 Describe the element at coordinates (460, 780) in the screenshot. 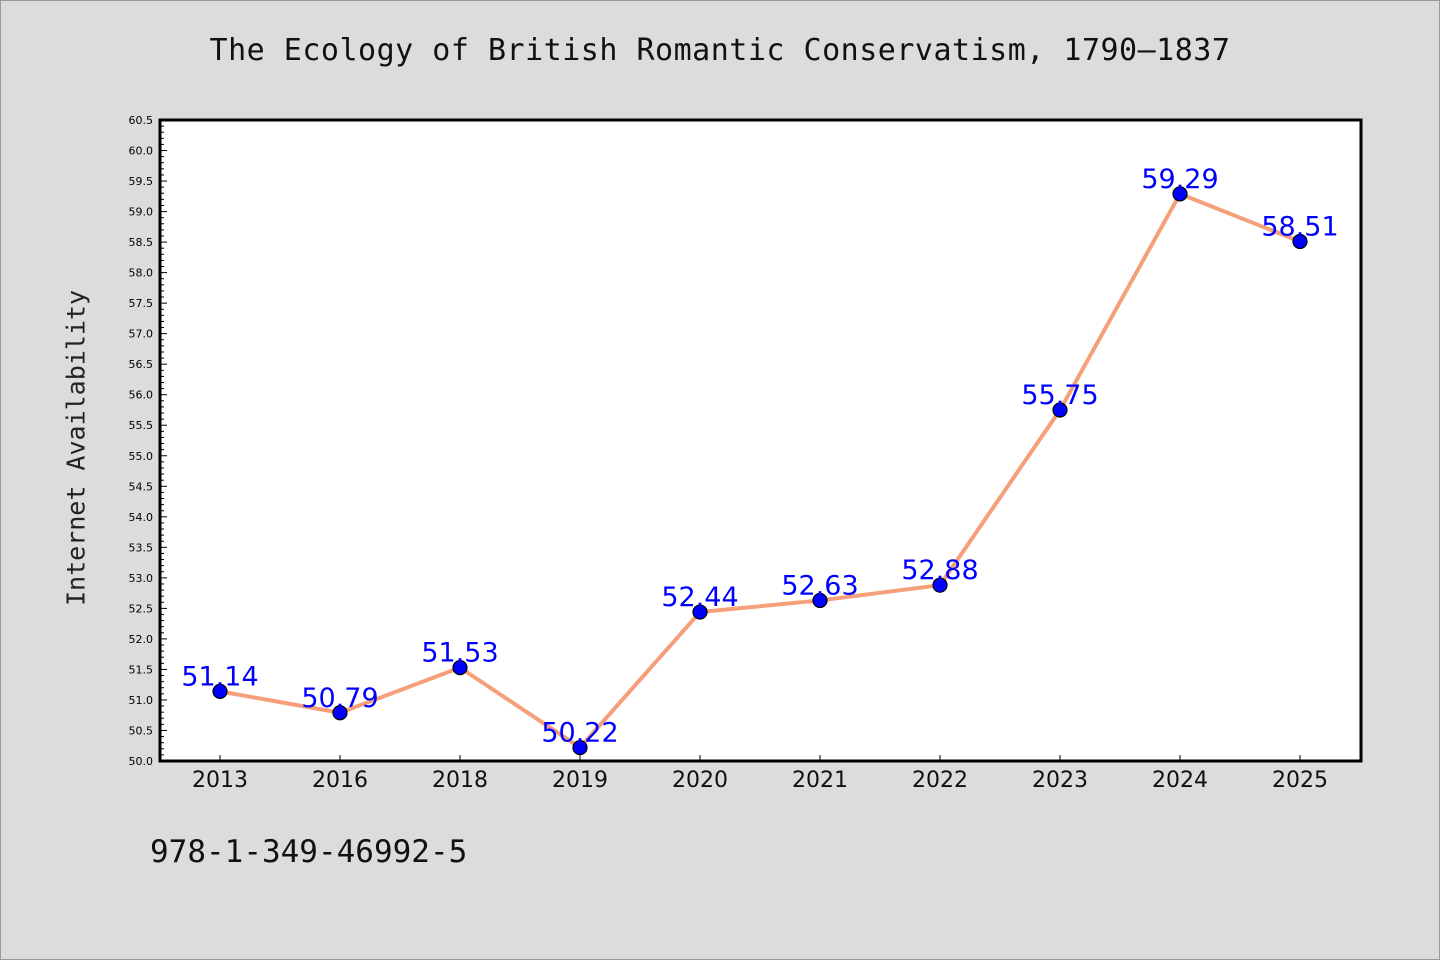

I see `x-tick-label: 2018` at that location.